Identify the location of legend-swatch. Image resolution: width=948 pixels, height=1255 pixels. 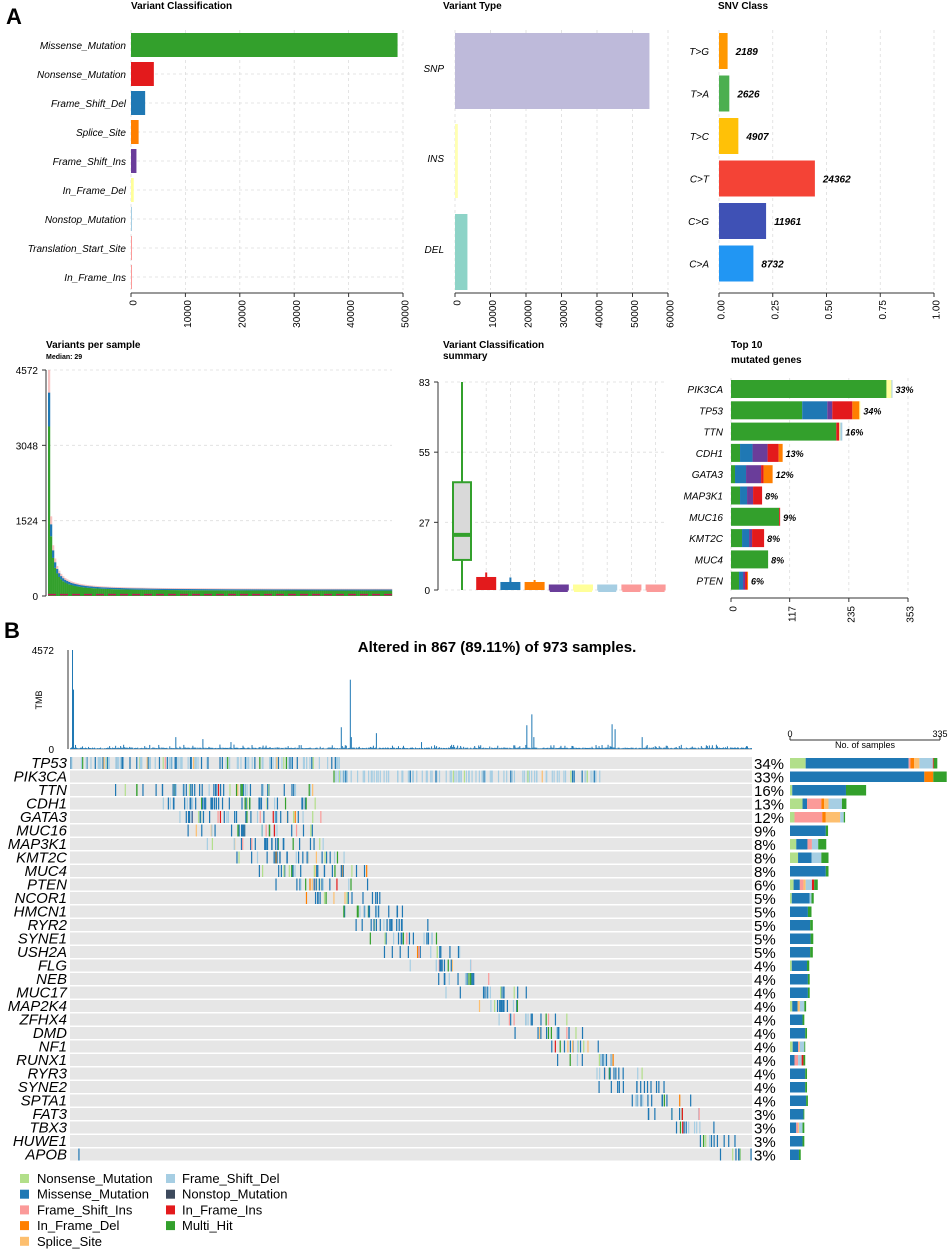
(170, 1194).